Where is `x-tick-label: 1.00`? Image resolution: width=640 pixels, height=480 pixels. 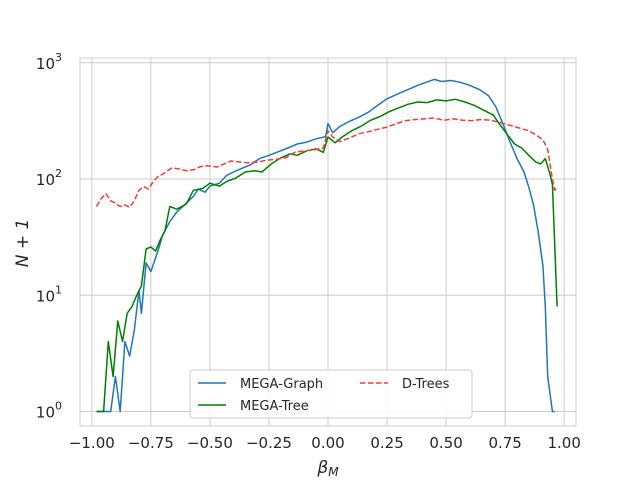
x-tick-label: 1.00 is located at coordinates (563, 443).